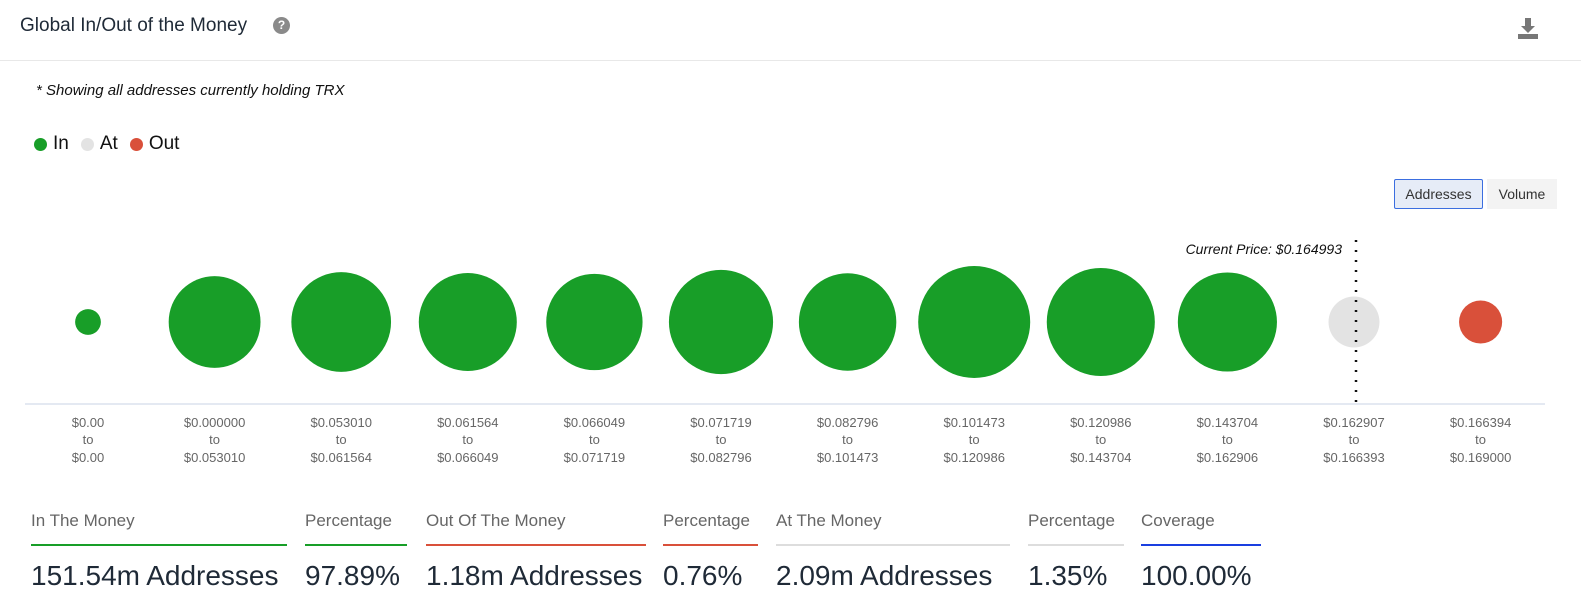  Describe the element at coordinates (973, 457) in the screenshot. I see `tick-label-to: $0.120986` at that location.